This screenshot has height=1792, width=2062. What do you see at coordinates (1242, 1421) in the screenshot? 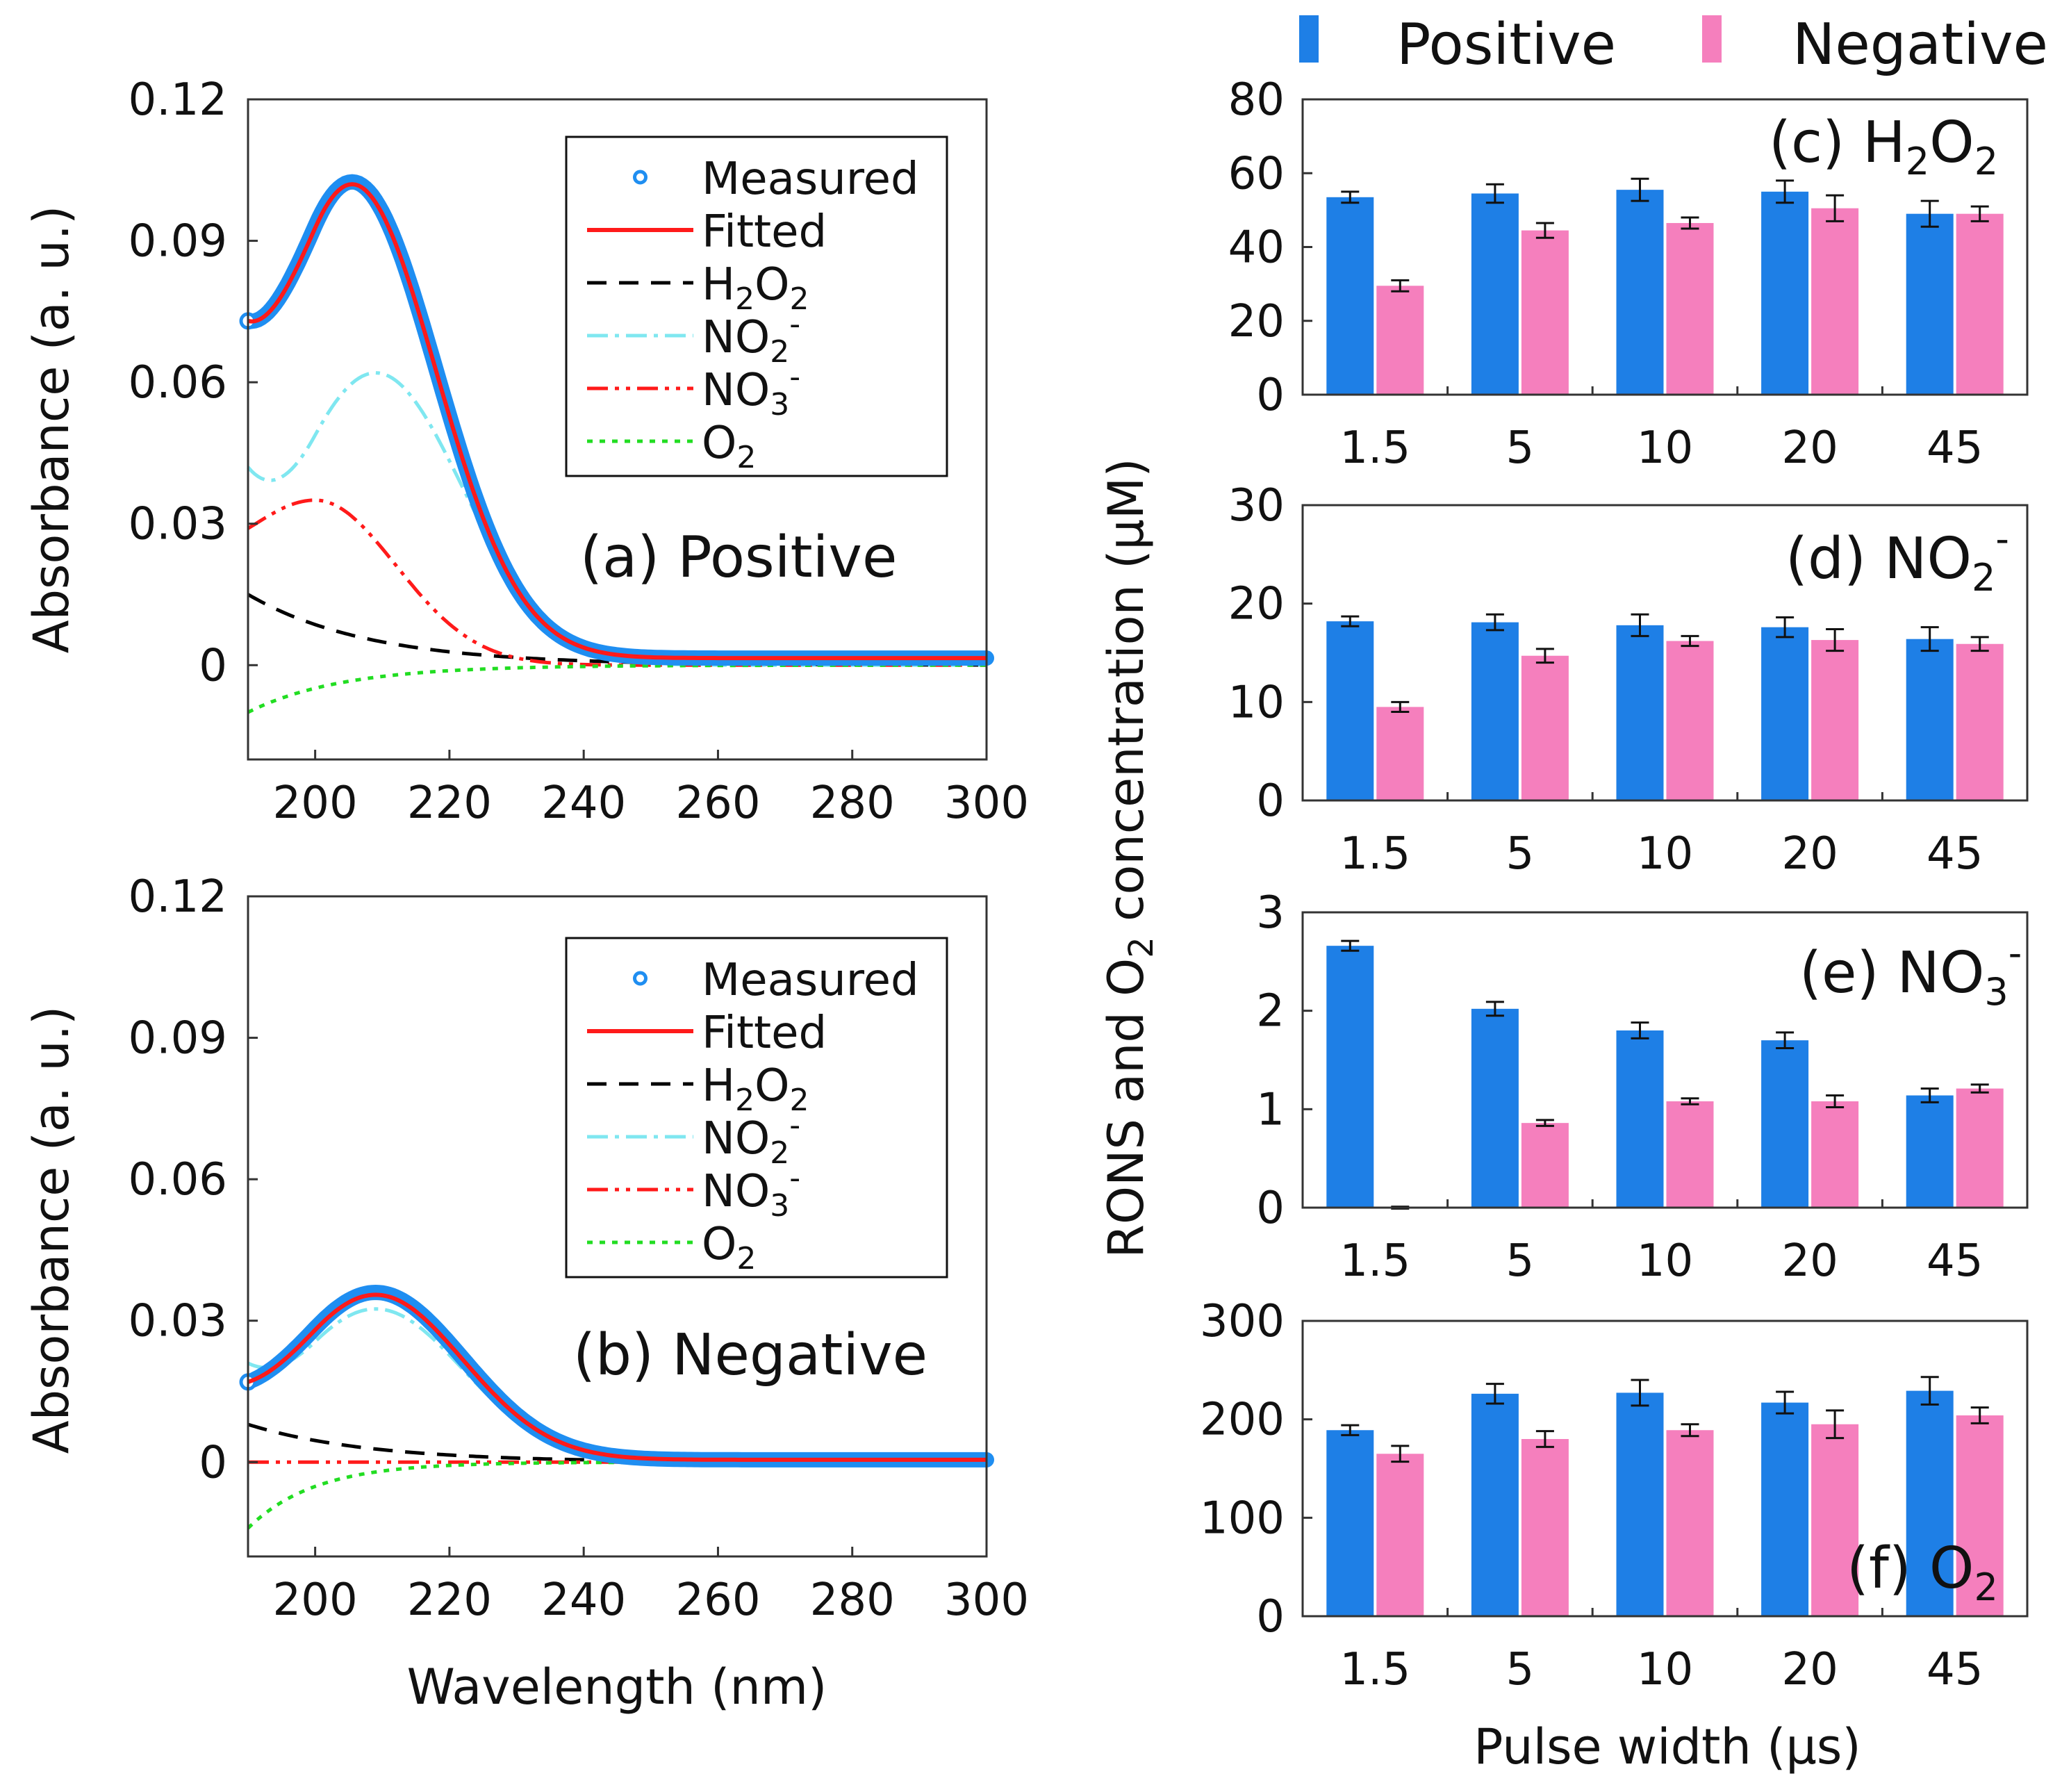
I see `y-tick-label: 200` at bounding box center [1242, 1421].